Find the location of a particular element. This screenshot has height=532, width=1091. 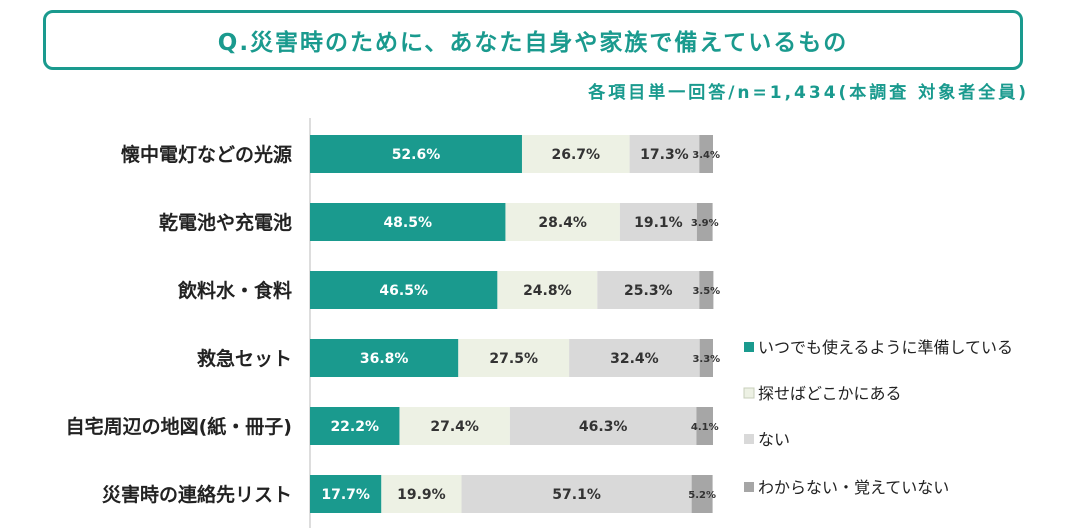

legend-label: いつでも使えるように準備している is located at coordinates (885, 347).